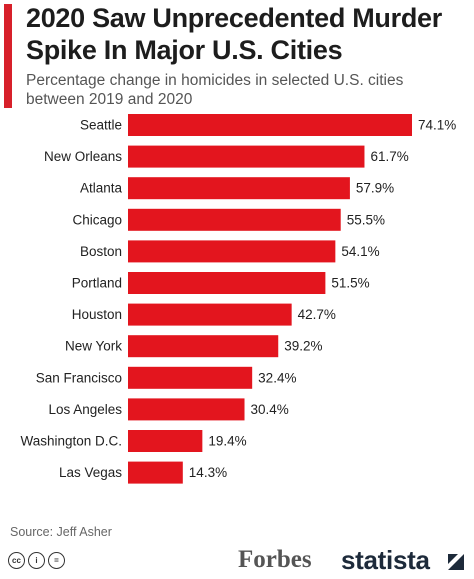 The width and height of the screenshot is (474, 579). Describe the element at coordinates (97, 314) in the screenshot. I see `category-label: Houston` at that location.